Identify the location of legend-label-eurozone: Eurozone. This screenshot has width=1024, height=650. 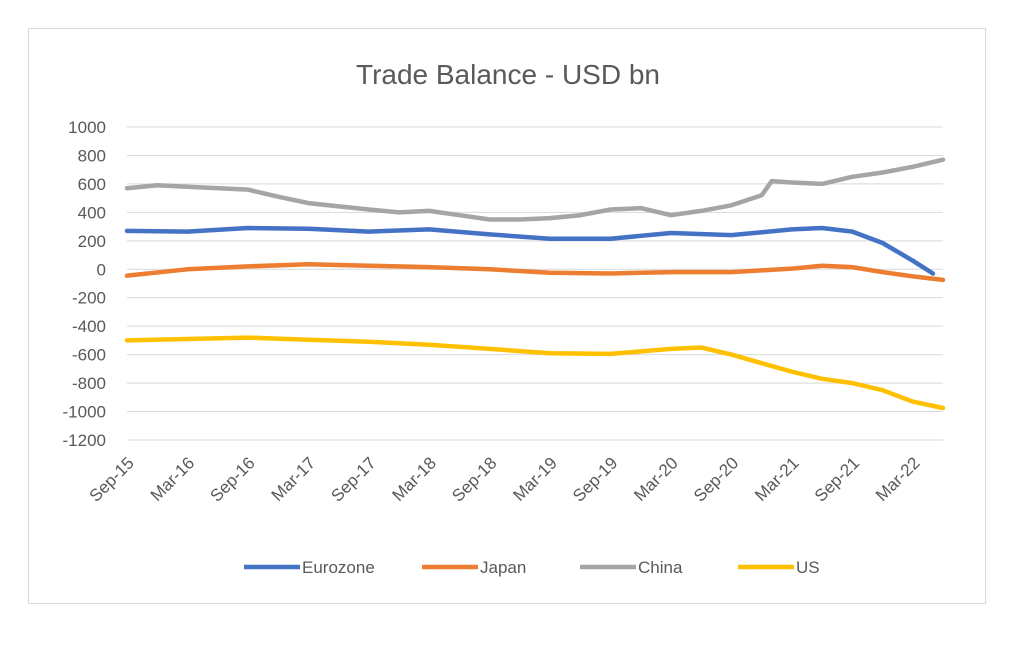
(338, 567).